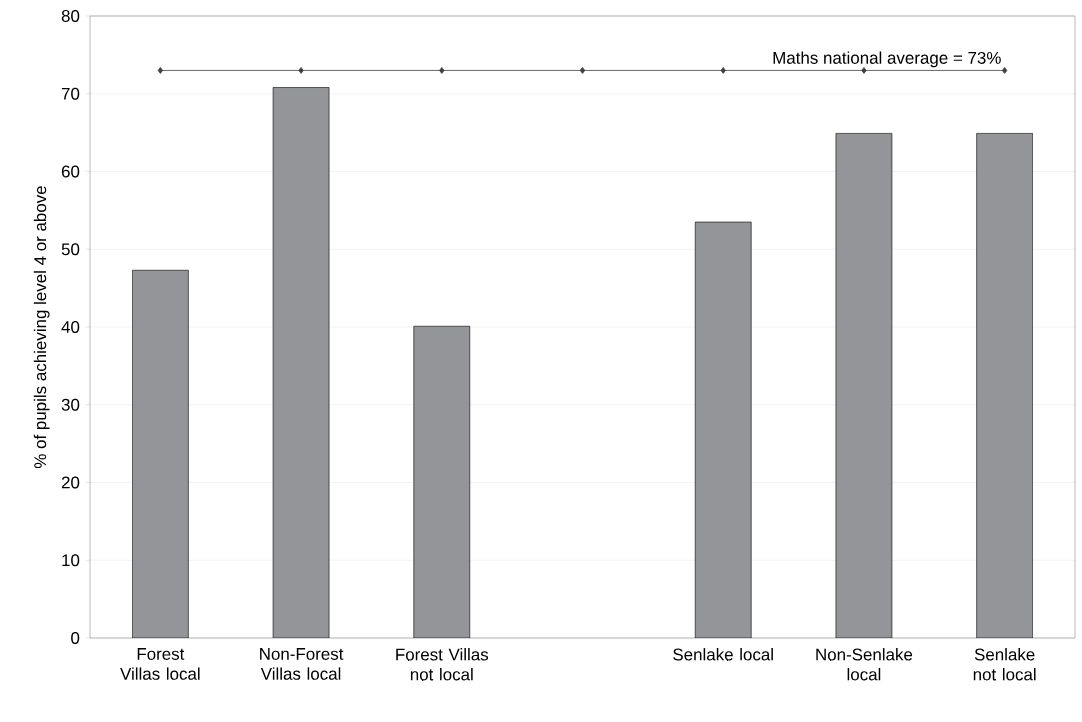 The image size is (1082, 722). Describe the element at coordinates (723, 654) in the screenshot. I see `x-tick-label: Senlake local` at that location.